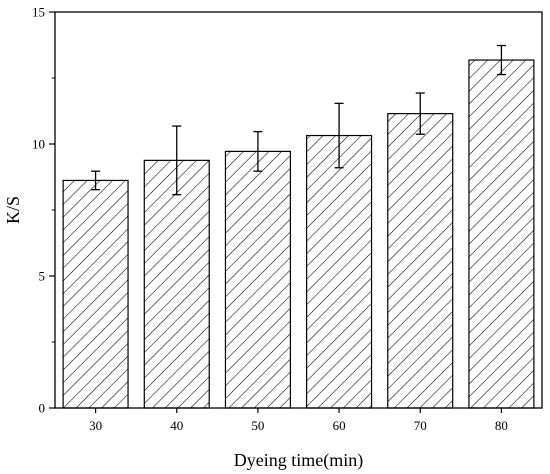  What do you see at coordinates (501, 425) in the screenshot?
I see `x-tick-label-80: 80` at bounding box center [501, 425].